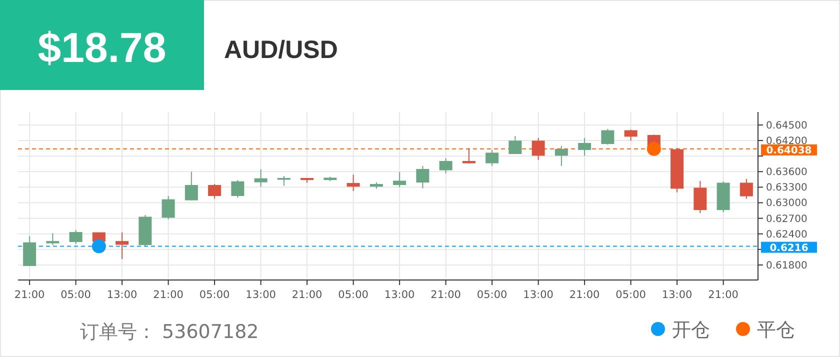 This screenshot has width=840, height=357. What do you see at coordinates (787, 204) in the screenshot?
I see `y-tick-label: 0.63000` at bounding box center [787, 204].